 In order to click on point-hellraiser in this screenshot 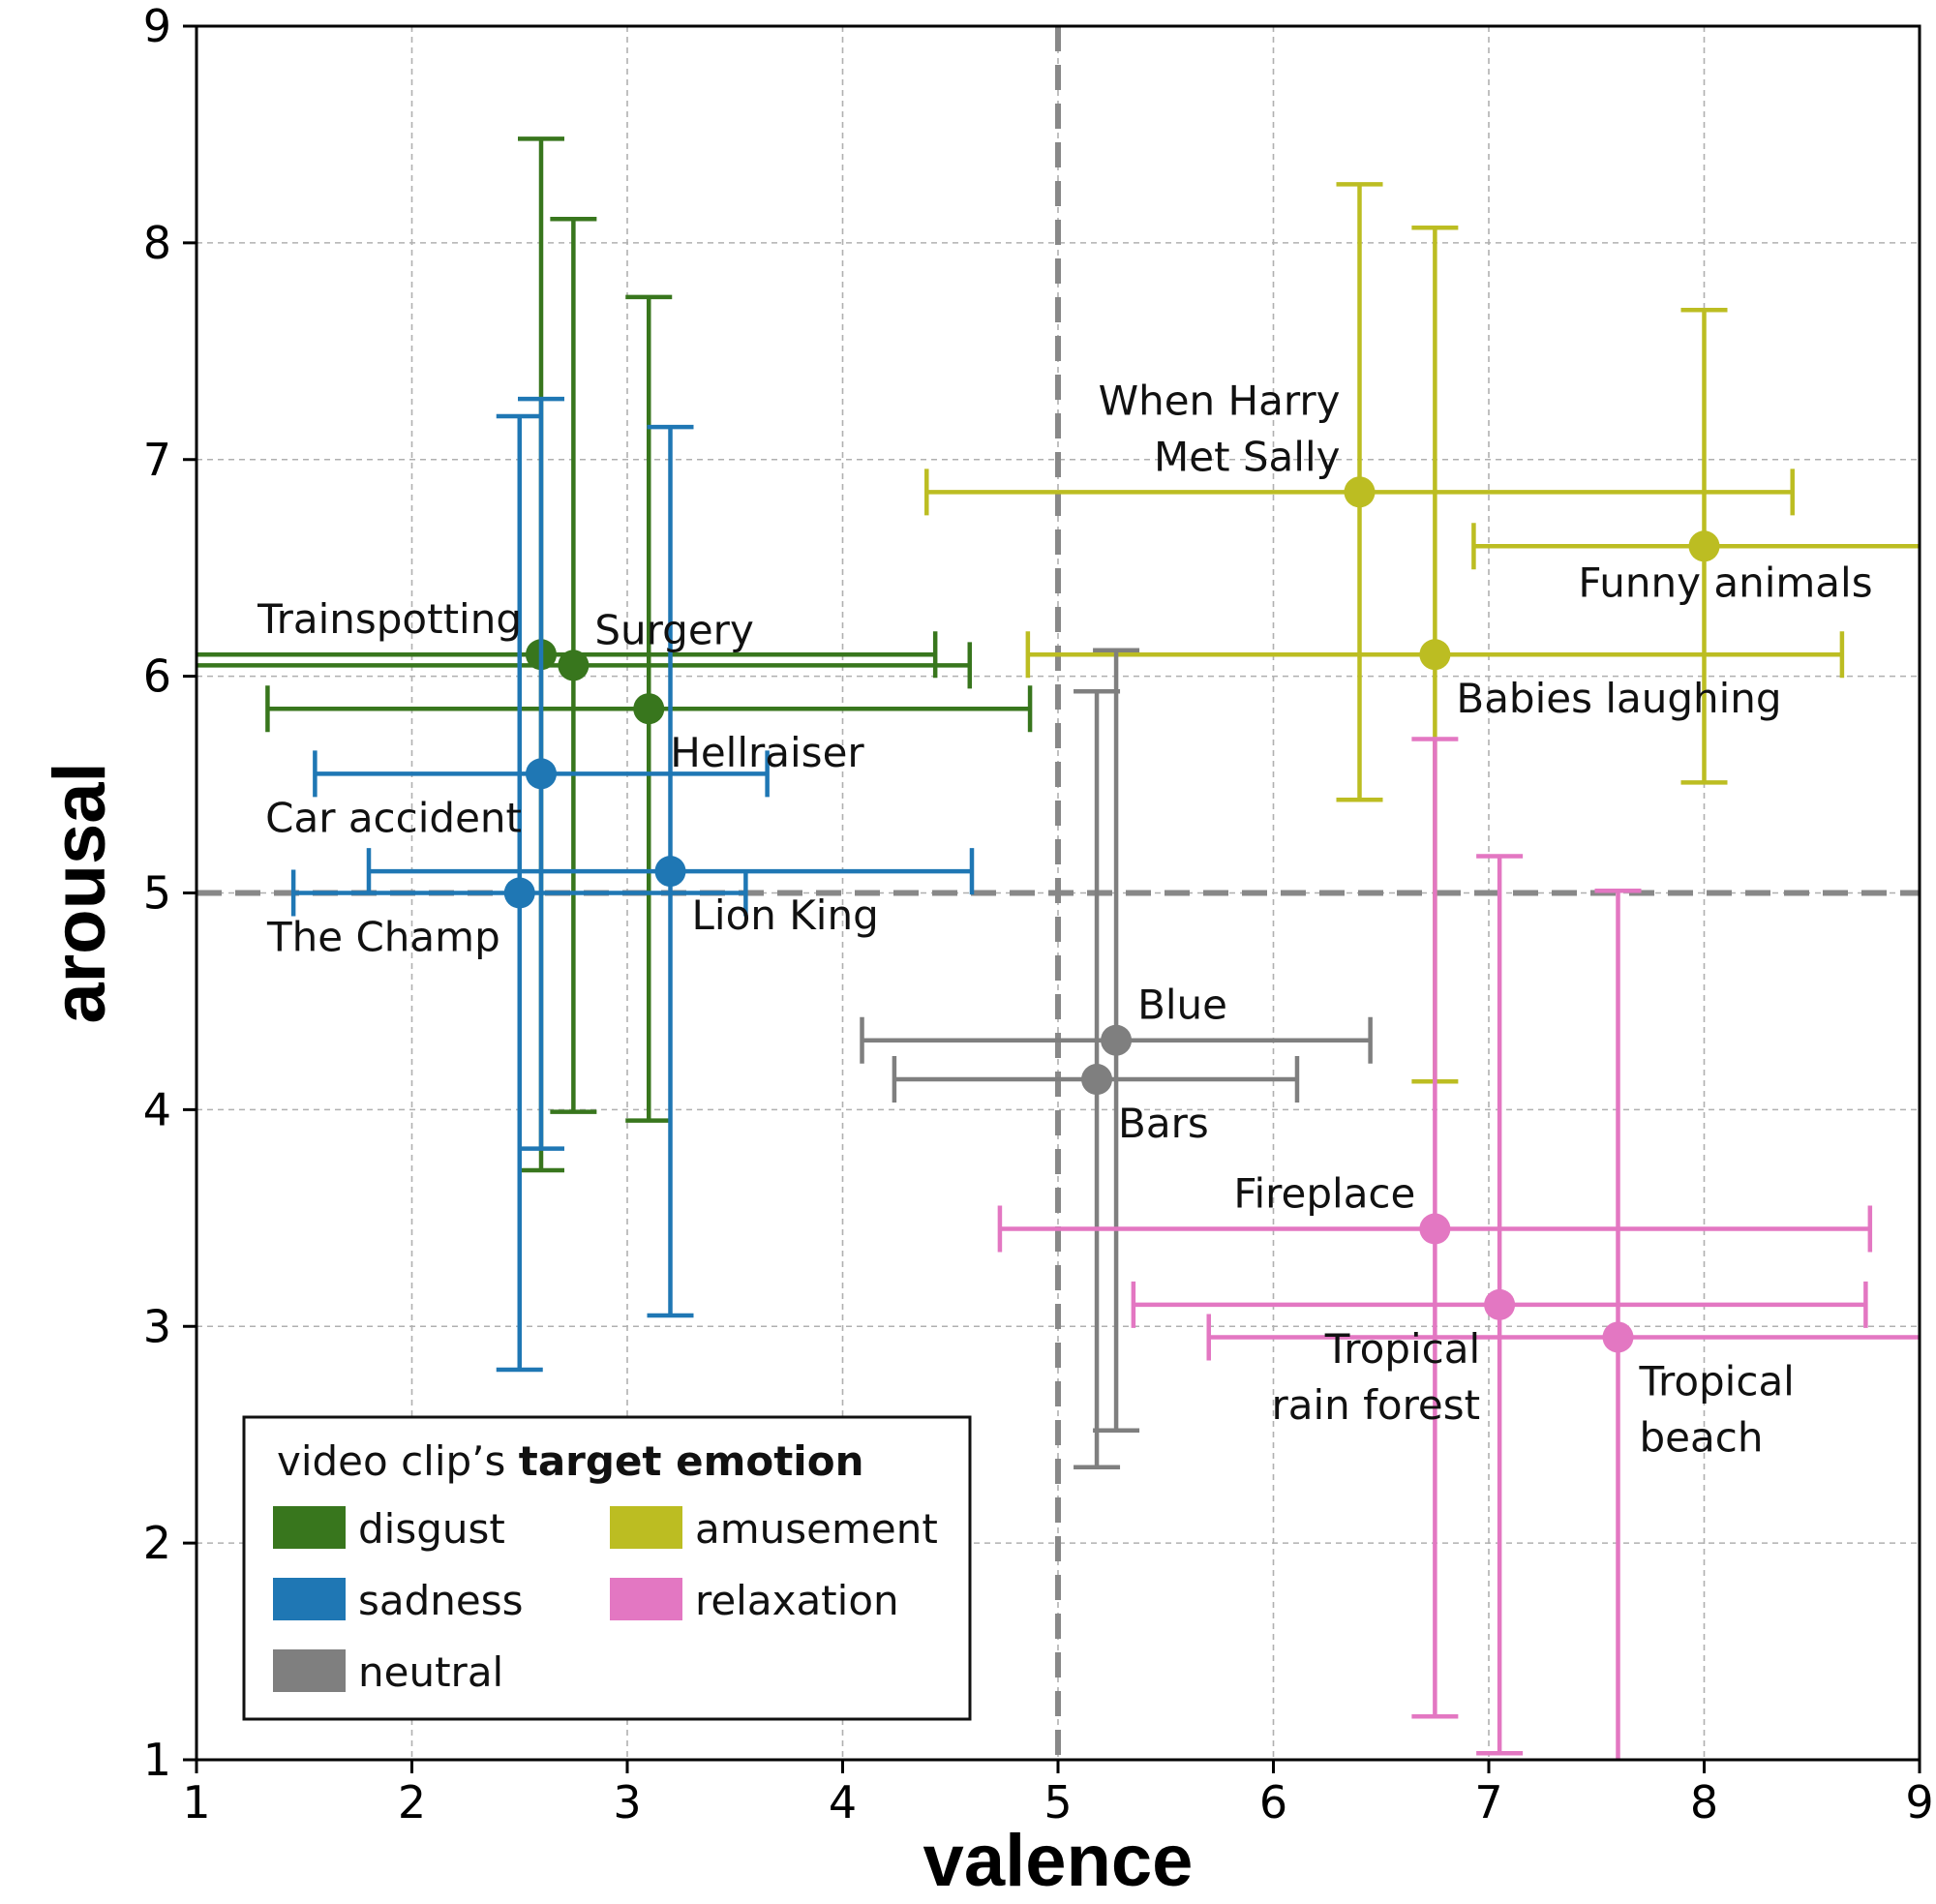, I will do `click(649, 709)`.